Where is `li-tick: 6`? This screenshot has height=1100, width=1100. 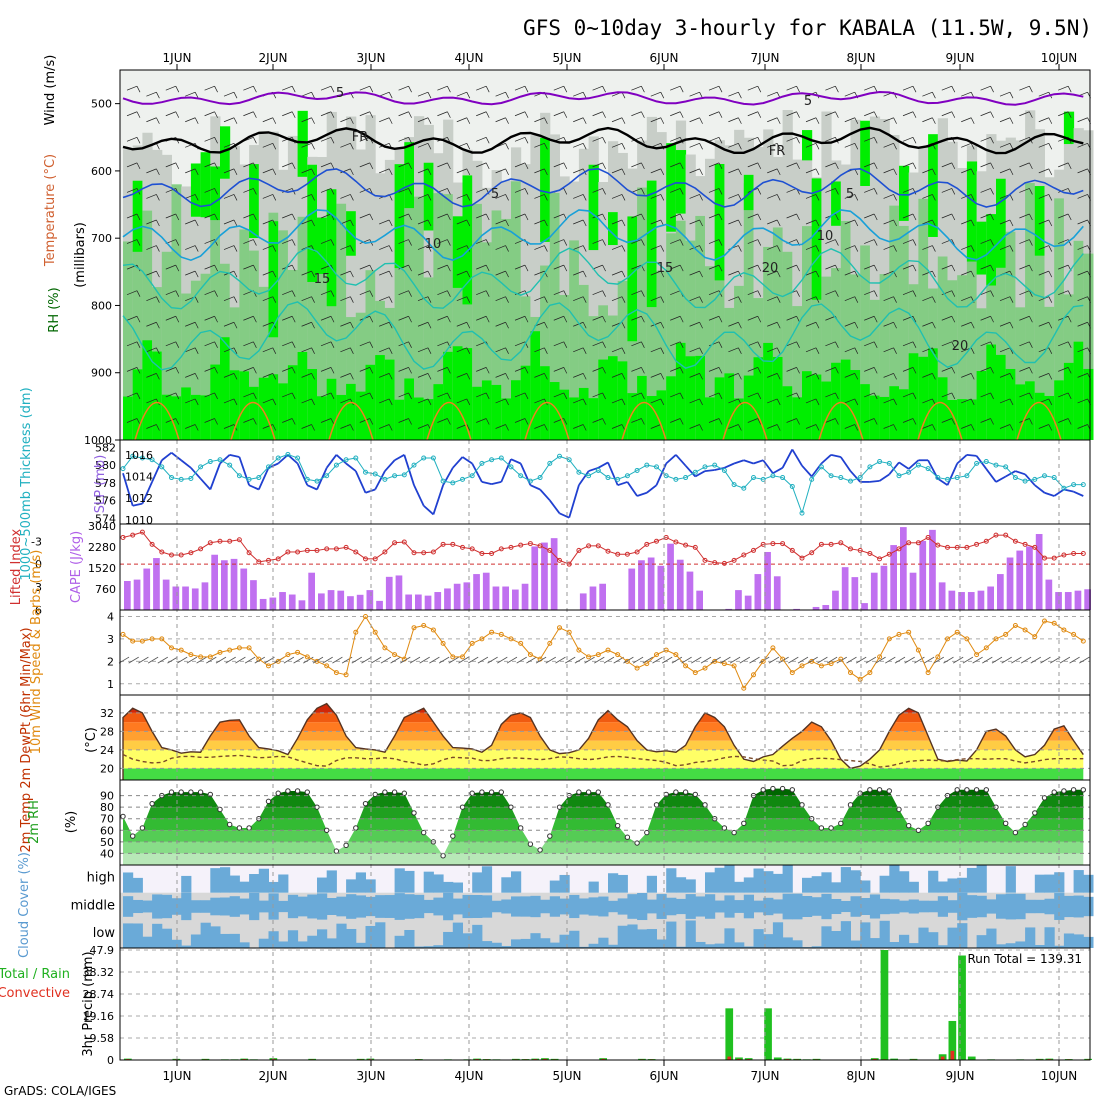
li-tick: 6 is located at coordinates (38, 610).